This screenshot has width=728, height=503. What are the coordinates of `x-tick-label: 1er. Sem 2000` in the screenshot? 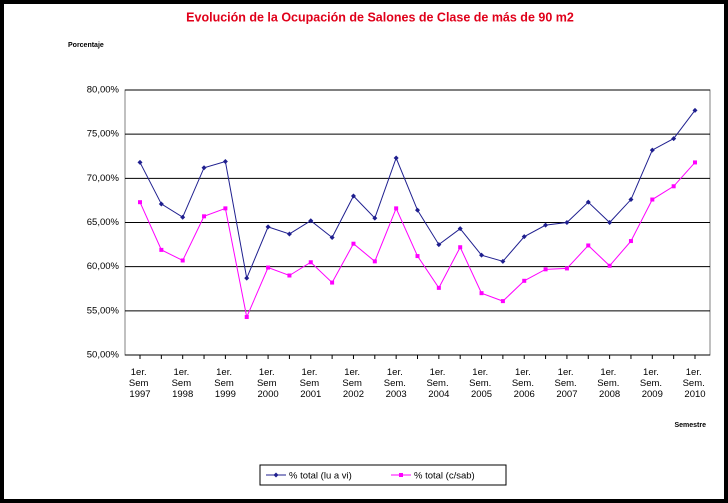 It's located at (268, 383).